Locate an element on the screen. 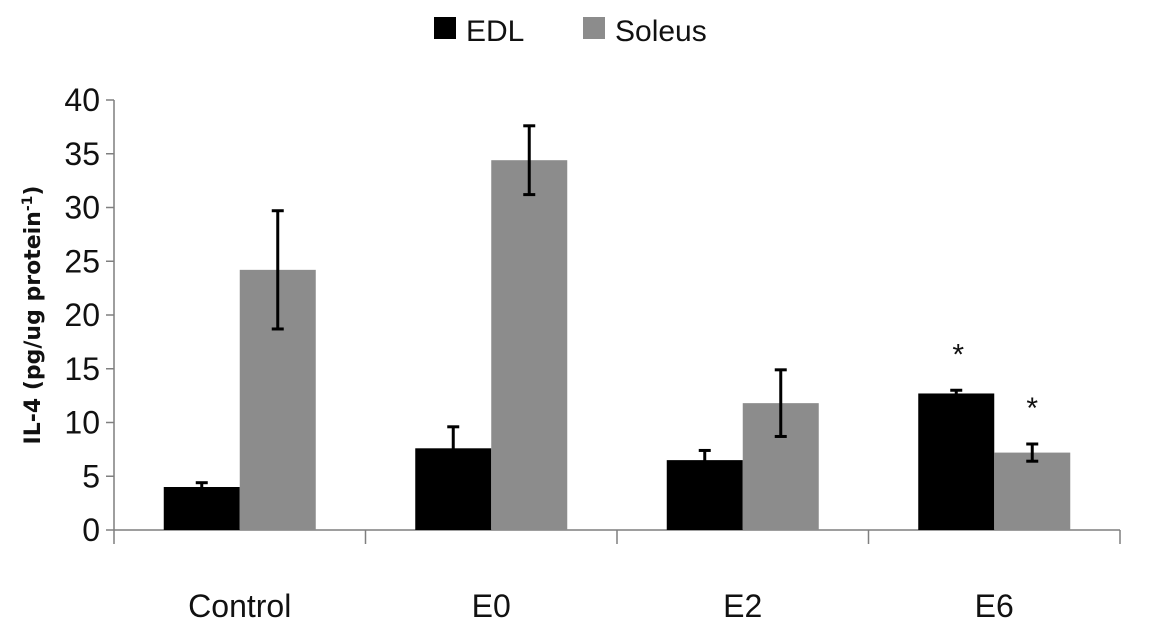 This screenshot has height=626, width=1151. x-tick-label: E0 is located at coordinates (491, 606).